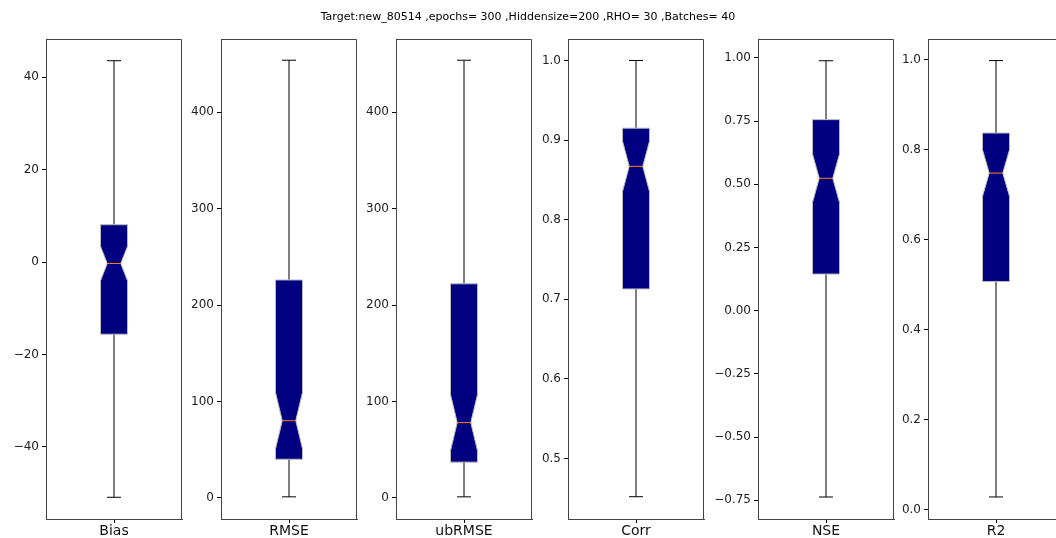 The height and width of the screenshot is (538, 1056). I want to click on x-tick-label: RMSE, so click(289, 530).